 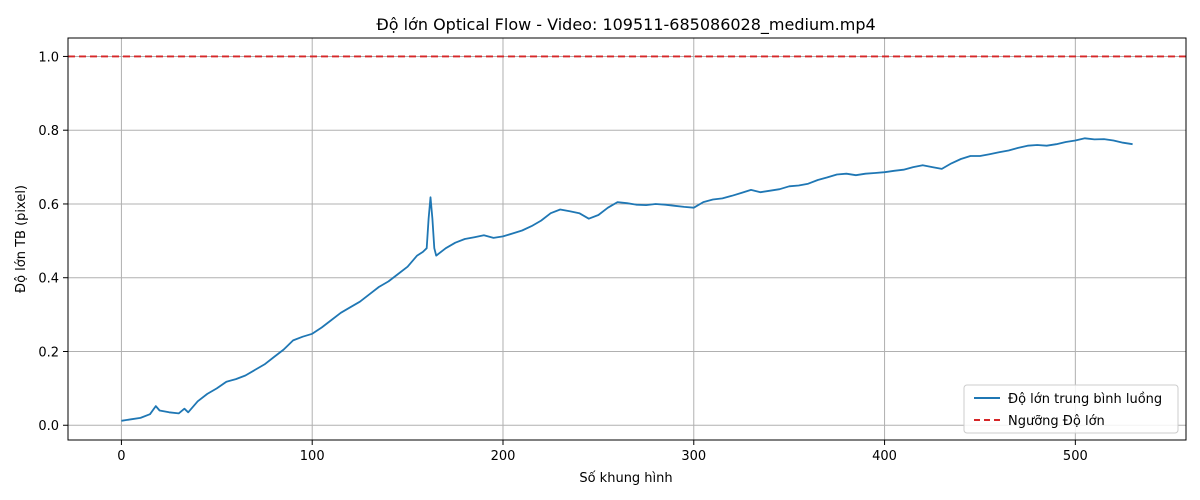 What do you see at coordinates (1085, 399) in the screenshot?
I see `legend-label-mean-flow: Độ lớn trung bình luồng` at bounding box center [1085, 399].